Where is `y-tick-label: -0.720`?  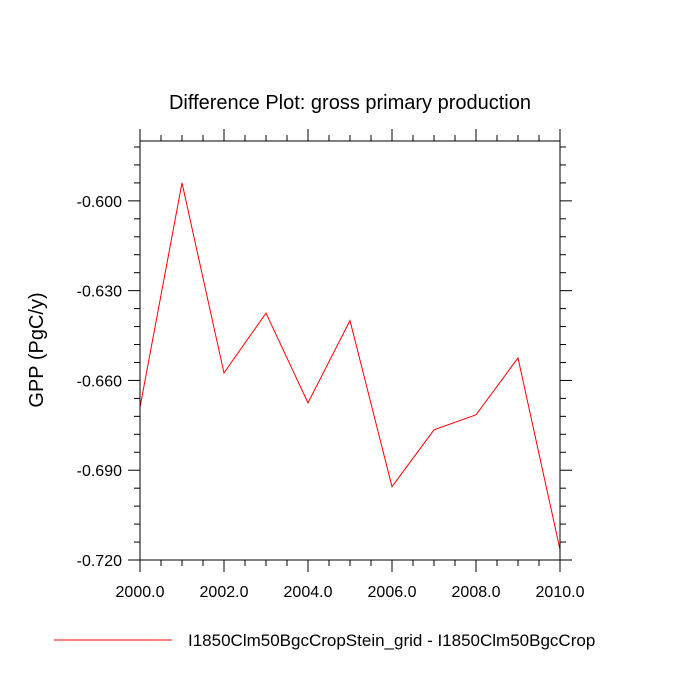 y-tick-label: -0.720 is located at coordinates (99, 561).